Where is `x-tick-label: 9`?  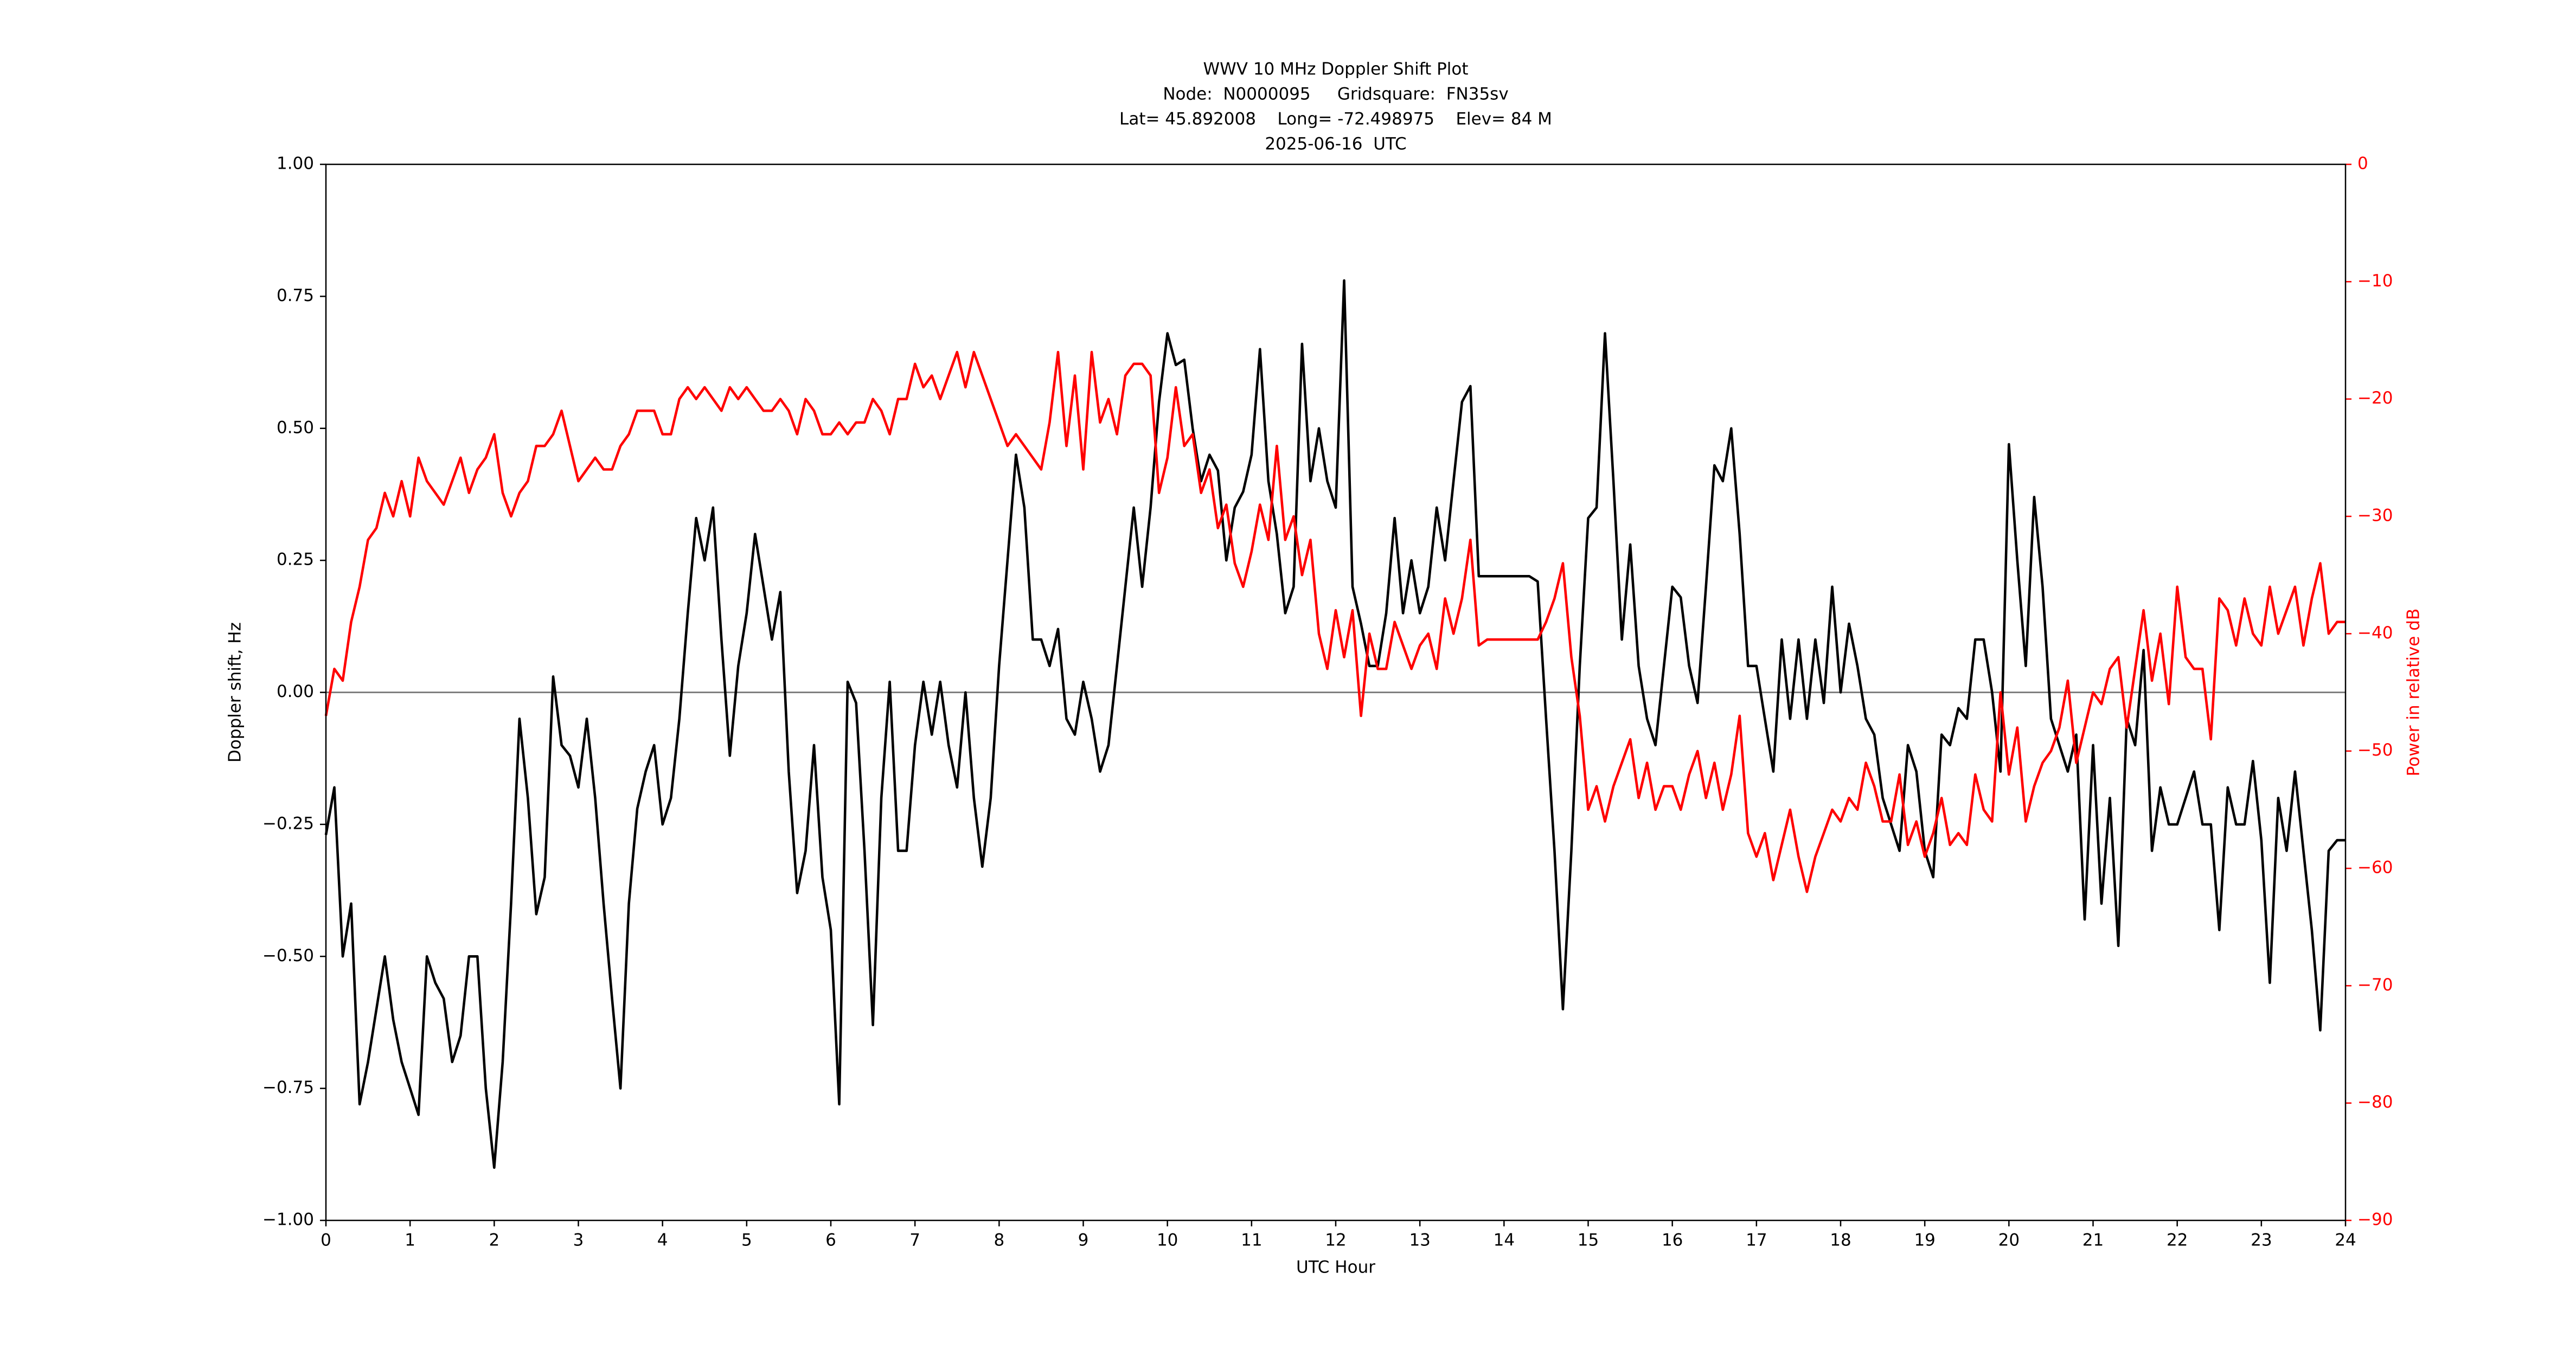
x-tick-label: 9 is located at coordinates (1083, 1240).